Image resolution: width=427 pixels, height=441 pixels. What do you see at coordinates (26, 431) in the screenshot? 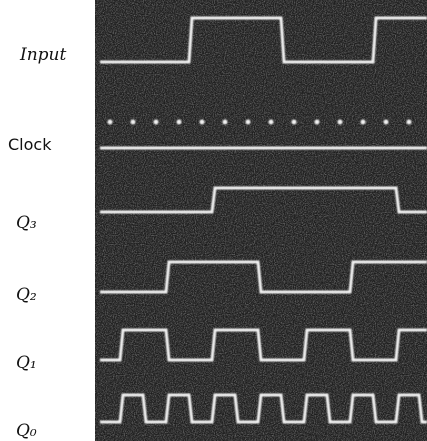
I see `label-q0: Q₀` at bounding box center [26, 431].